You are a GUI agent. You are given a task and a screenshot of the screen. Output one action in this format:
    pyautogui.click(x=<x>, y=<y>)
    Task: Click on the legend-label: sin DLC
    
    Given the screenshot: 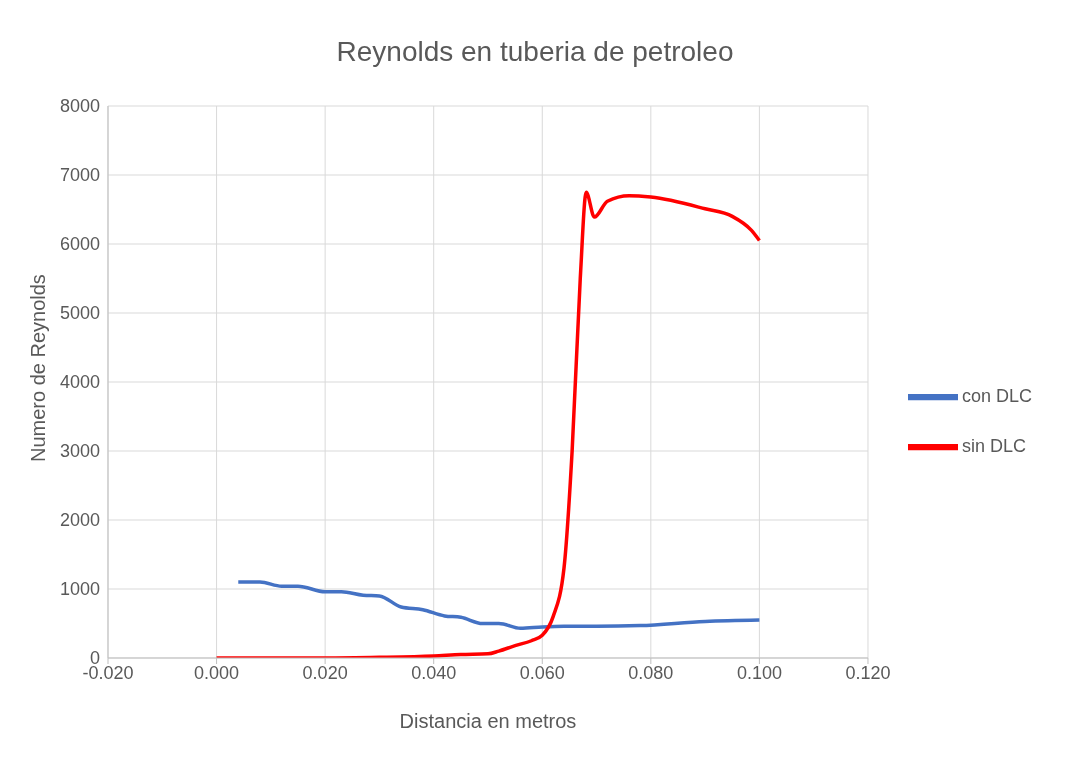 What is the action you would take?
    pyautogui.click(x=993, y=445)
    